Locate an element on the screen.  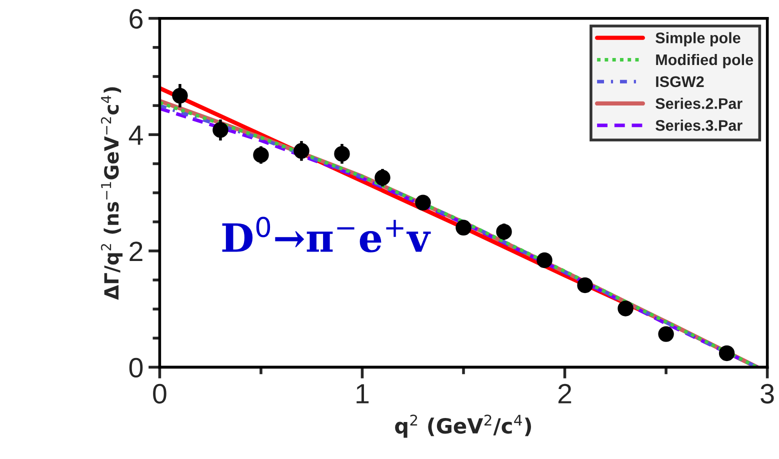
x-tick-label: 0 is located at coordinates (159, 394).